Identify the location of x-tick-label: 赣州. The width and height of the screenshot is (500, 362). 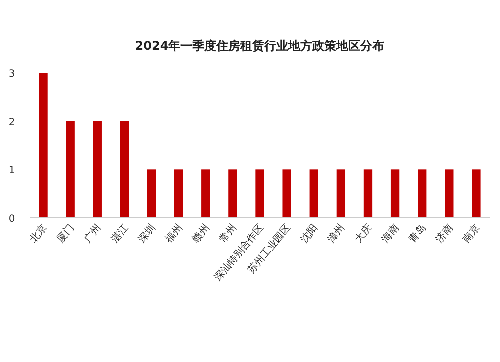
(201, 234).